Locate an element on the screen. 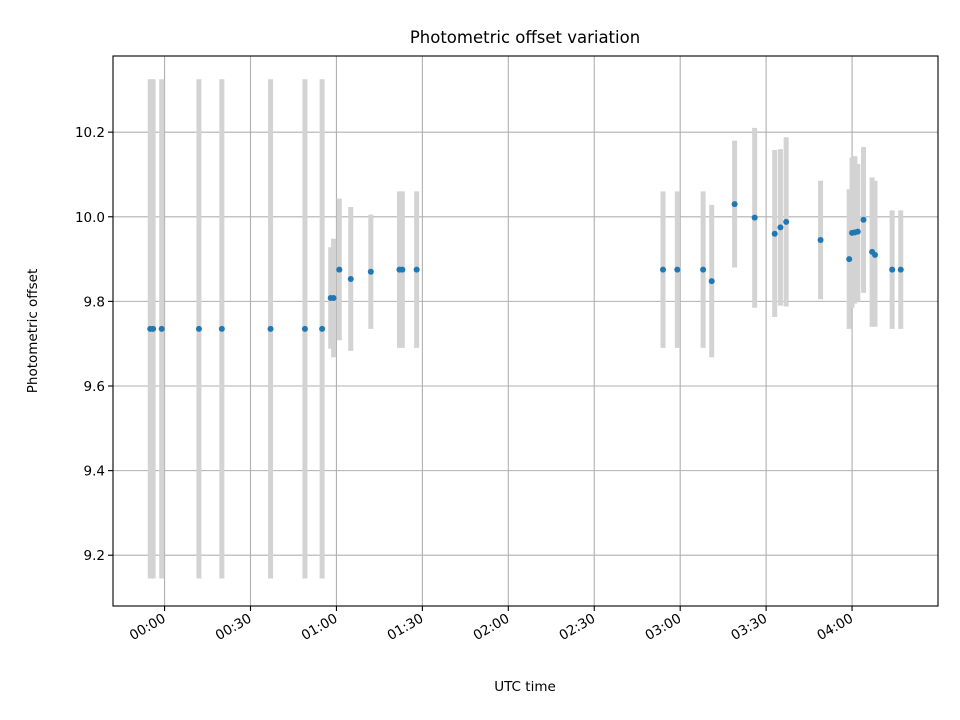 The height and width of the screenshot is (720, 960). y-tick-label: 9.4 is located at coordinates (94, 472).